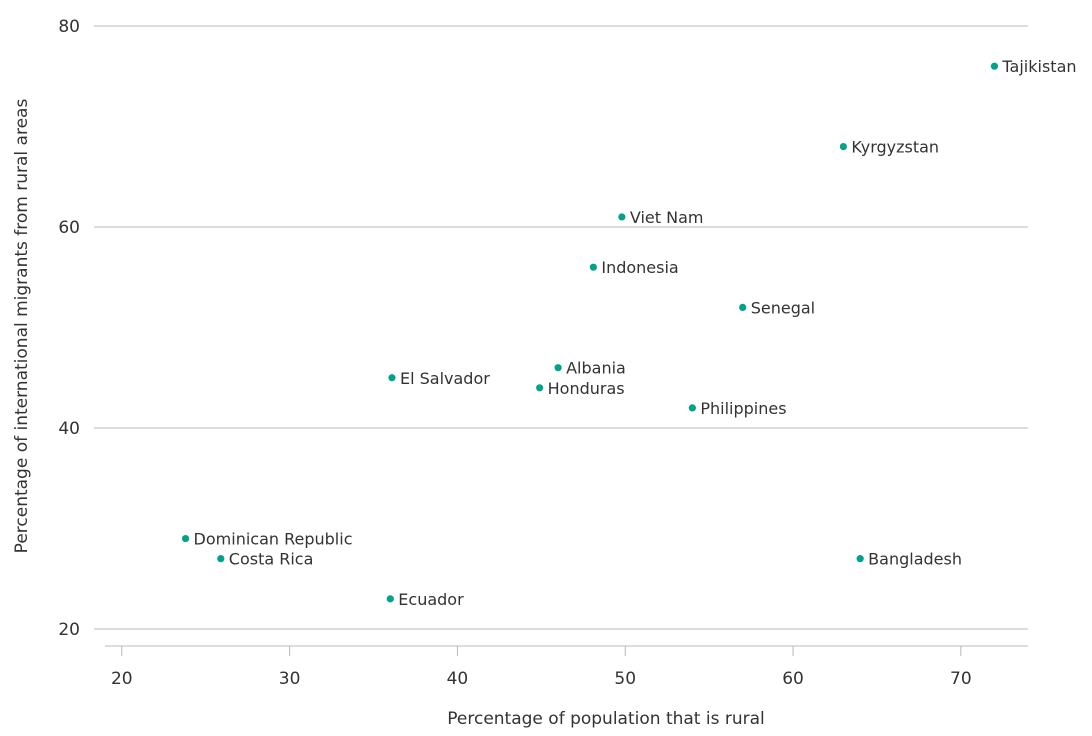 The height and width of the screenshot is (736, 1092). What do you see at coordinates (290, 679) in the screenshot?
I see `x-tick-label: 30` at bounding box center [290, 679].